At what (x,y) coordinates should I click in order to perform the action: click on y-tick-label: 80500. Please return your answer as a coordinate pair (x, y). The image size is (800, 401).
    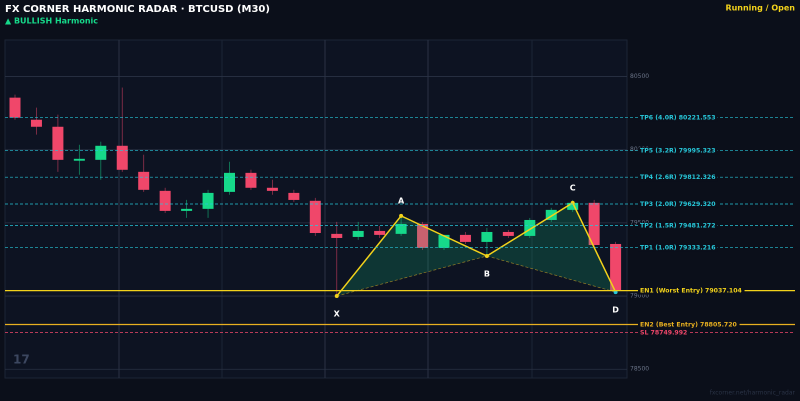
    Looking at the image, I should click on (639, 76).